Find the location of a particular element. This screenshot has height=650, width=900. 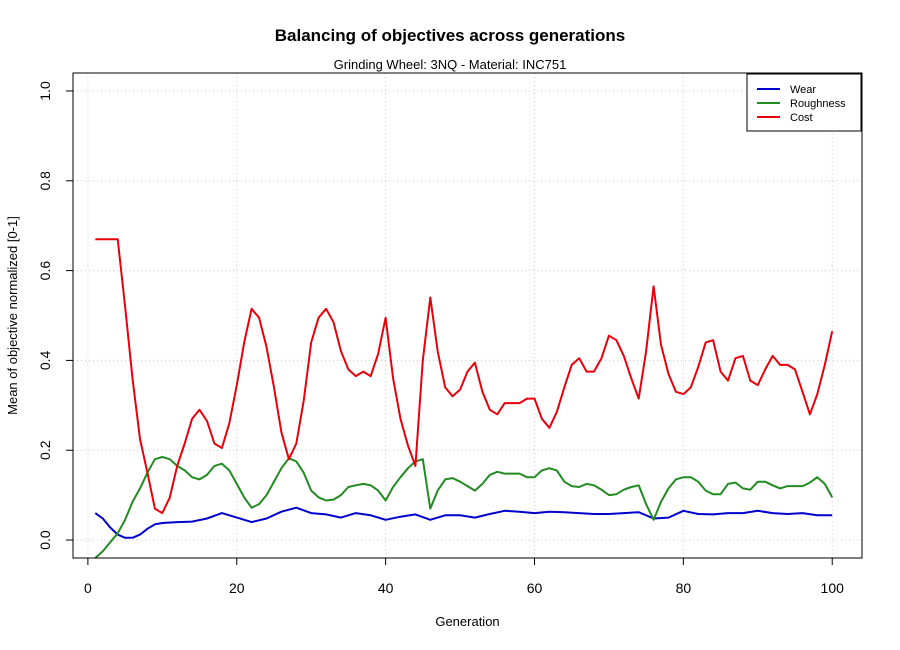

legend-label-cost: Cost is located at coordinates (801, 118).